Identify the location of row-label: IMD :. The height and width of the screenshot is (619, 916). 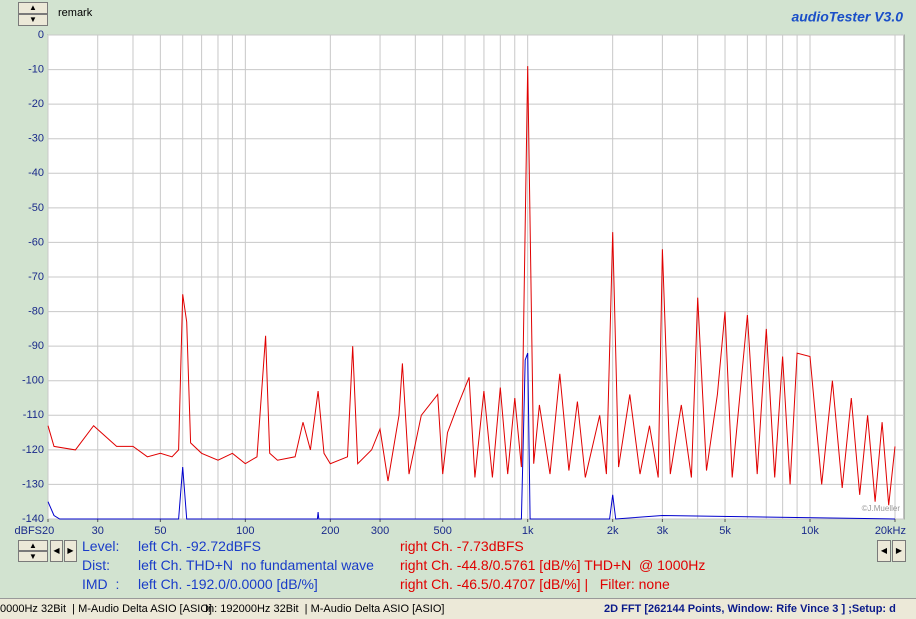
(101, 584).